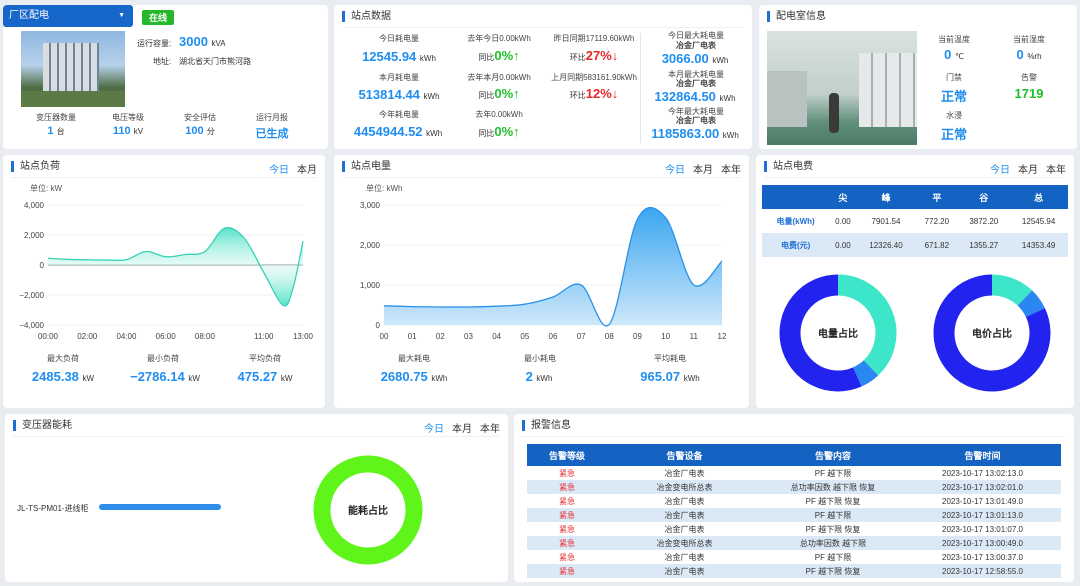  I want to click on stat-value: 110 kV, so click(128, 131).